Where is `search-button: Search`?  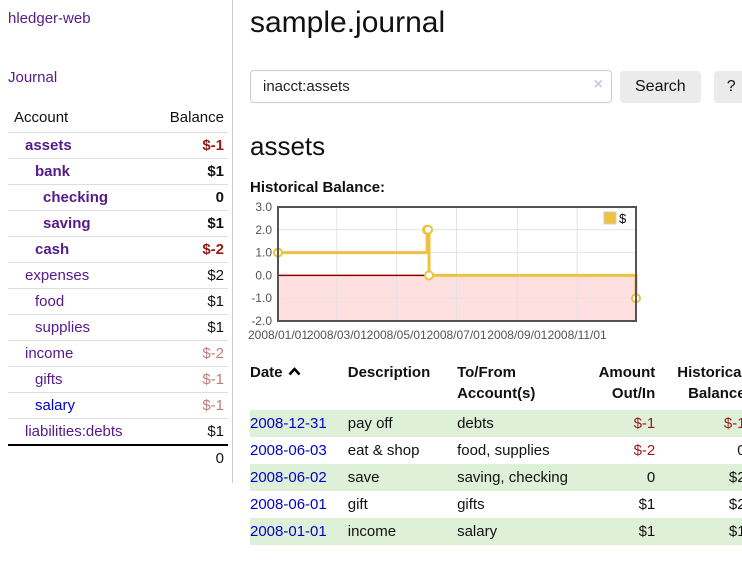
search-button: Search is located at coordinates (660, 86).